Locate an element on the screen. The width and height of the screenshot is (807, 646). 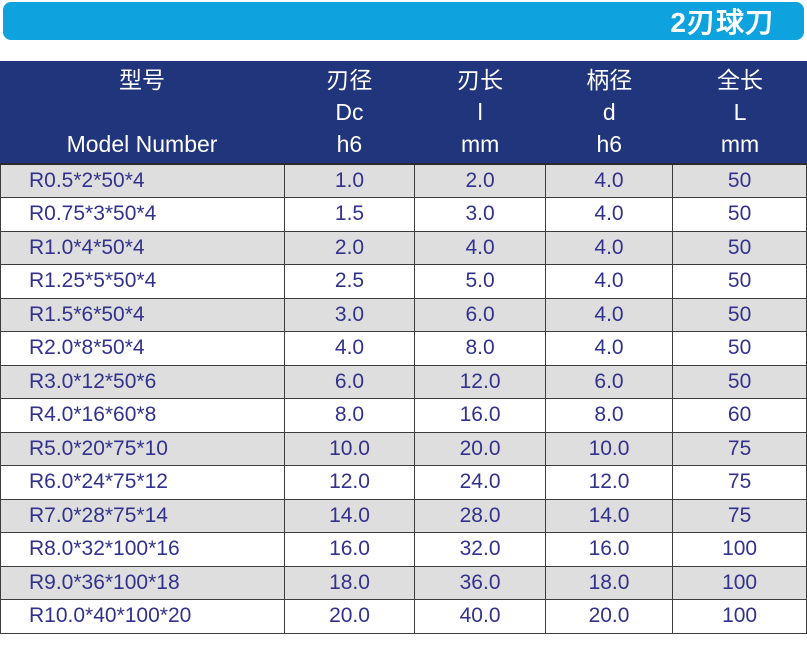
title-bar: 2刃球刀 is located at coordinates (403, 21).